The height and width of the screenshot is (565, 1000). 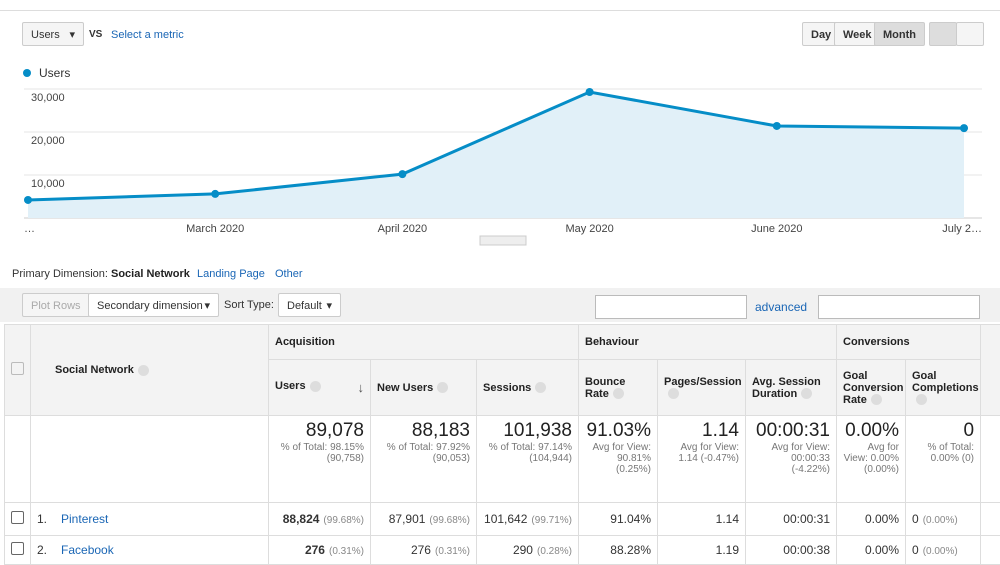 I want to click on legend-label: Users, so click(x=54, y=73).